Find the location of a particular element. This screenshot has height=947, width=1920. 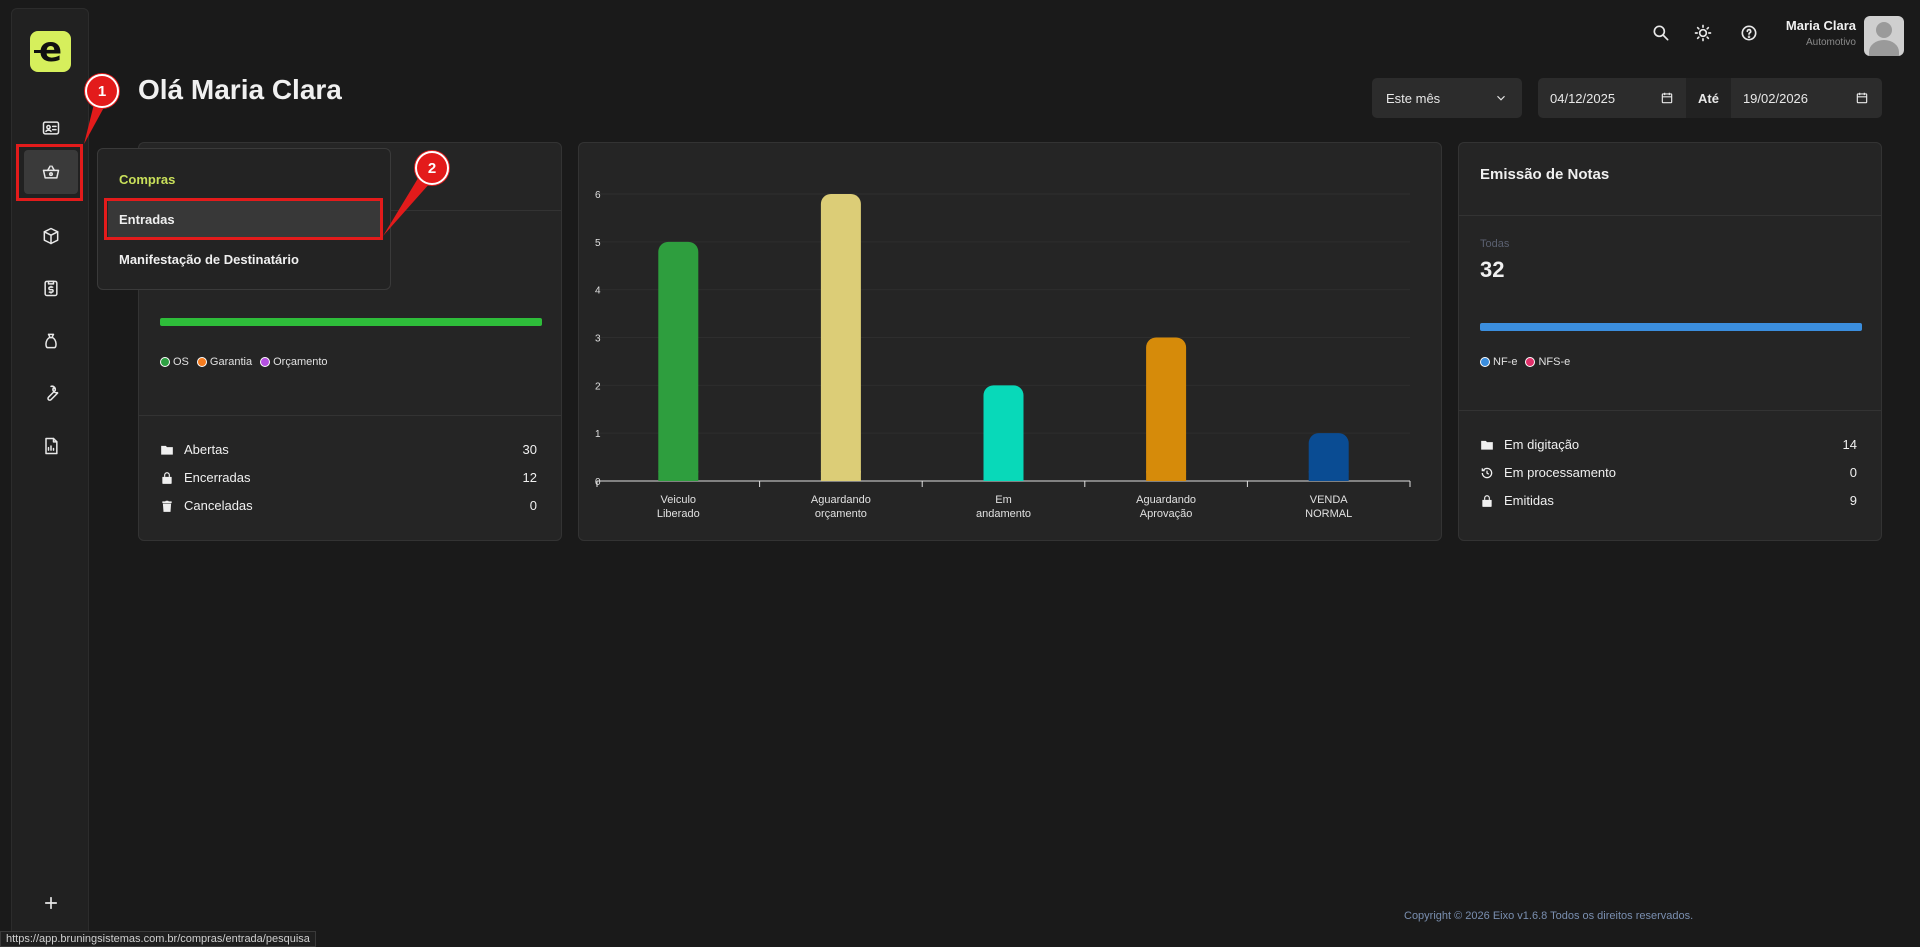

notas-total-label: Todas is located at coordinates (1495, 244).